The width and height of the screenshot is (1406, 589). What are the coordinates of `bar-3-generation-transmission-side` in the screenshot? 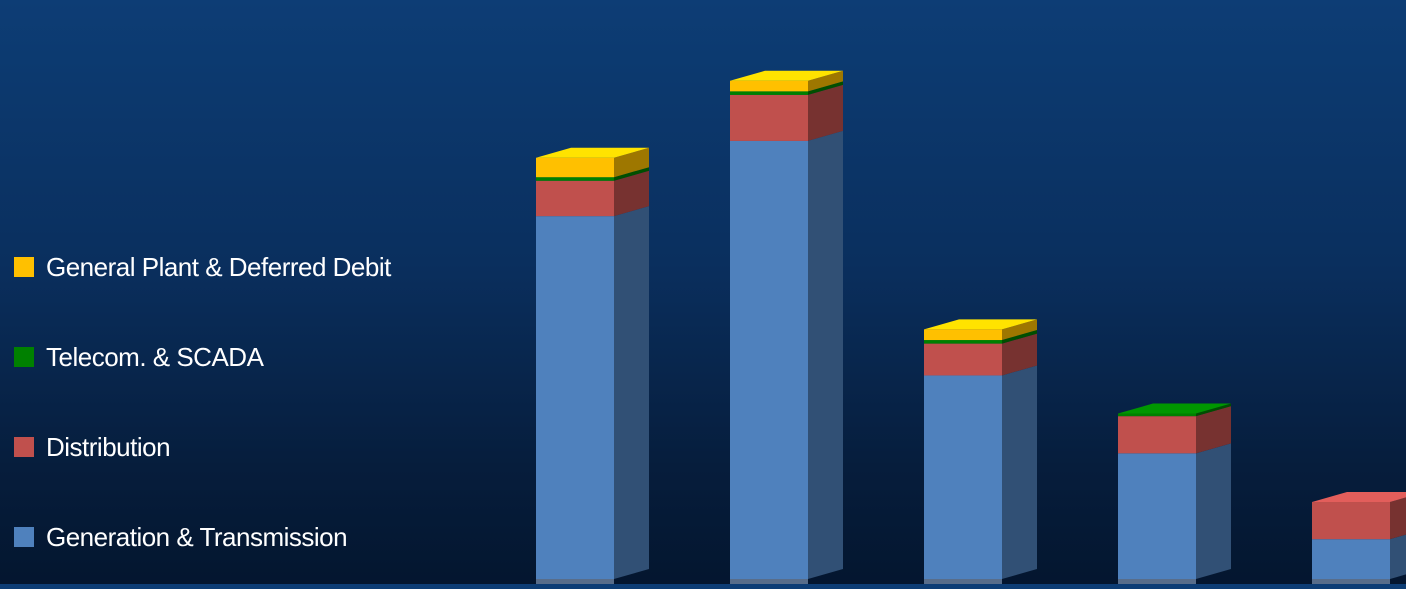 It's located at (1019, 472).